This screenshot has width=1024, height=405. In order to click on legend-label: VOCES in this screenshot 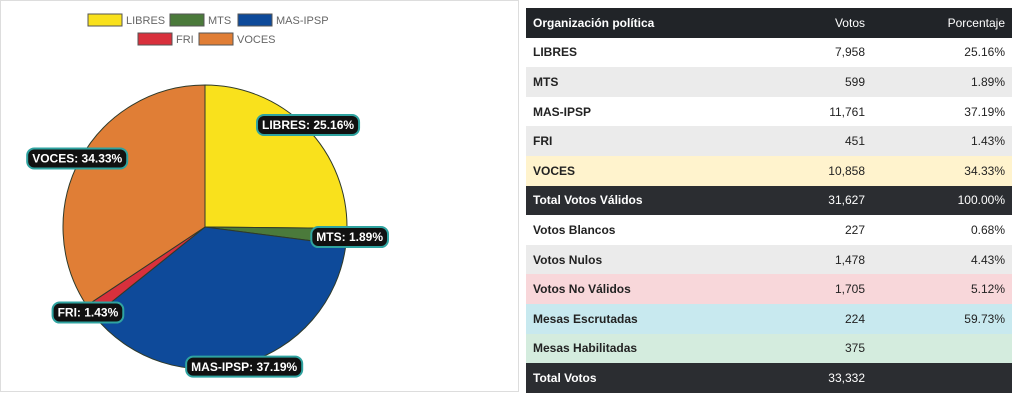, I will do `click(256, 40)`.